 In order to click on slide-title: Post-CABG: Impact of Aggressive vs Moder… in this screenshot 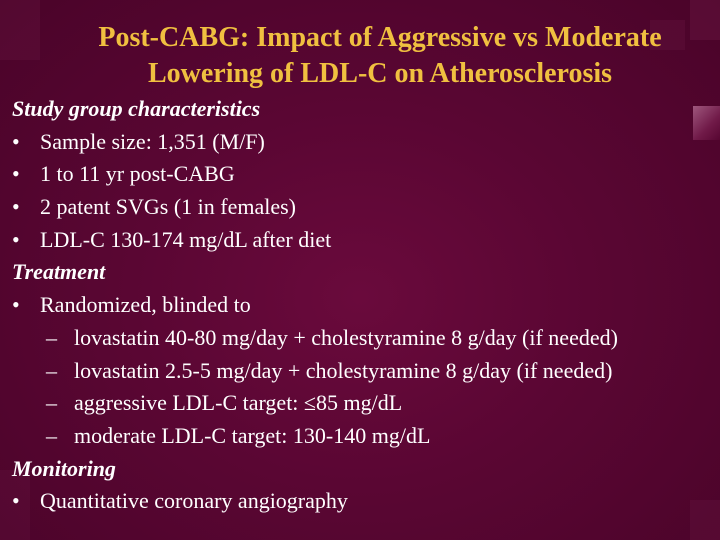, I will do `click(380, 56)`.